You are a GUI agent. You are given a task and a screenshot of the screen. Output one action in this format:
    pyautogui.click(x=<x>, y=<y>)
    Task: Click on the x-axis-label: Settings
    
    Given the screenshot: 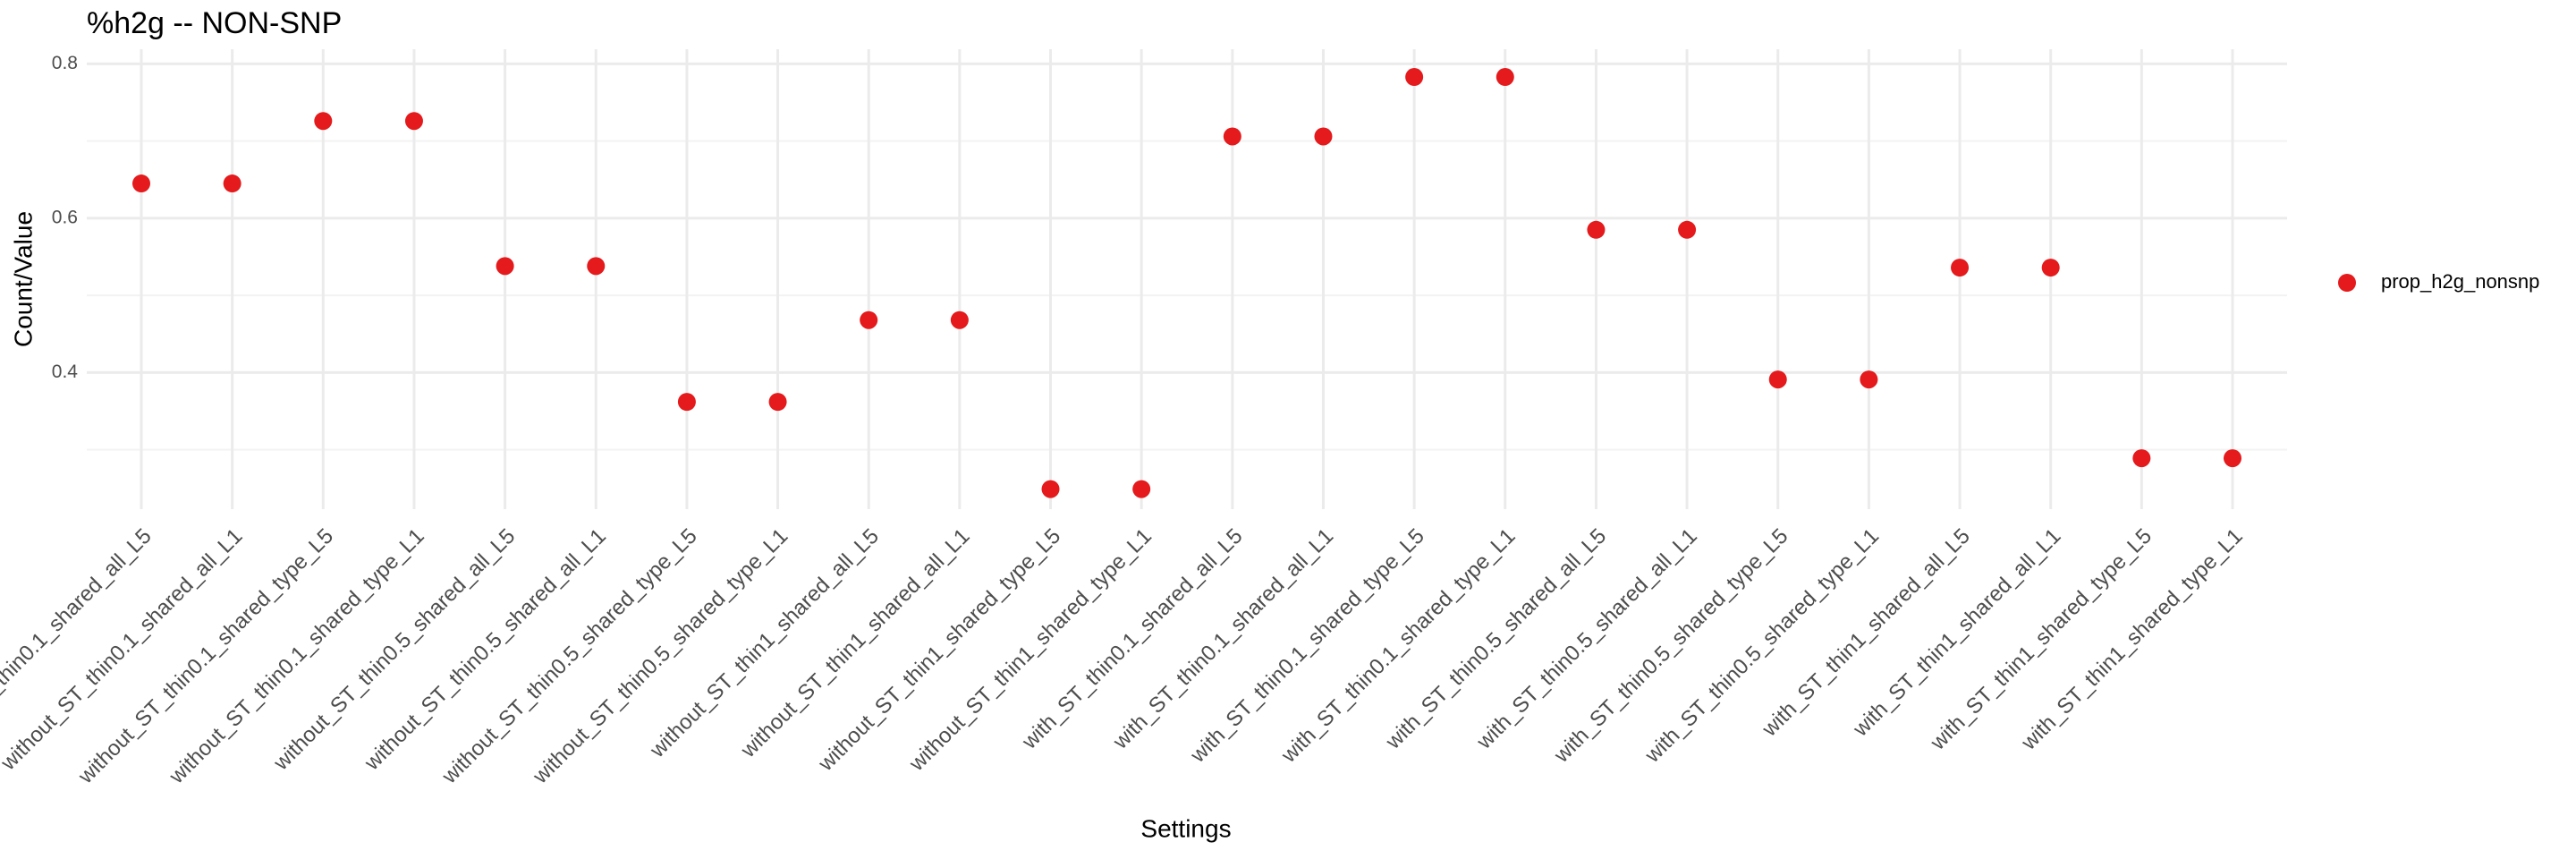 What is the action you would take?
    pyautogui.click(x=1185, y=828)
    